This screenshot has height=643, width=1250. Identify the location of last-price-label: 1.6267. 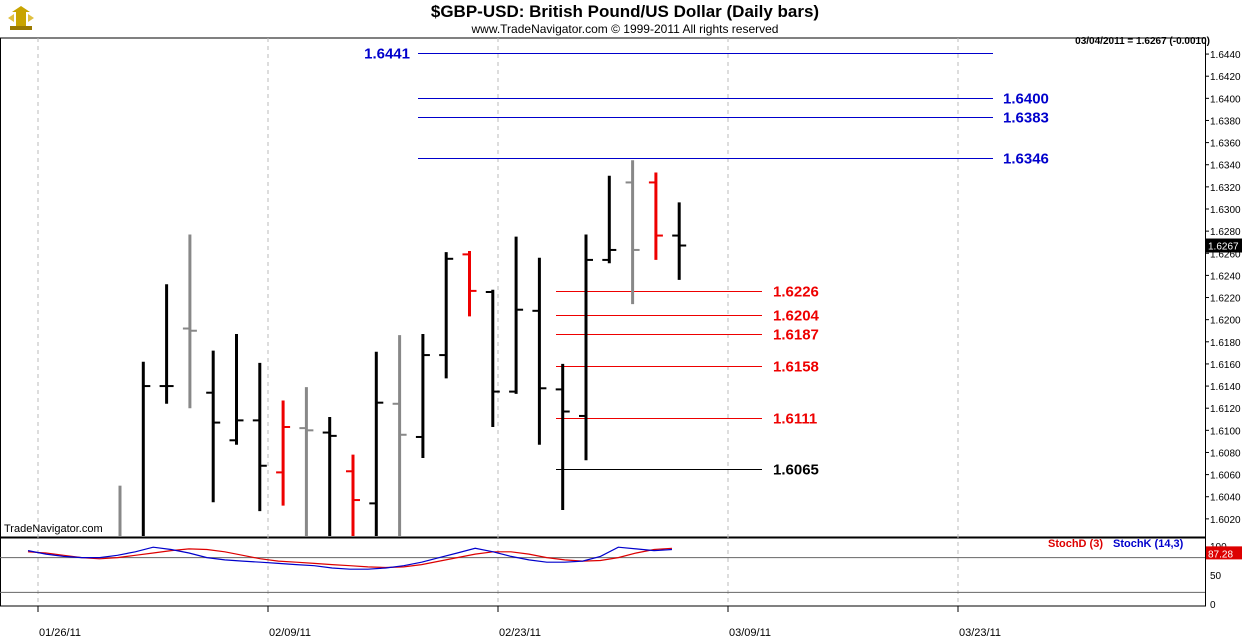
(1223, 247).